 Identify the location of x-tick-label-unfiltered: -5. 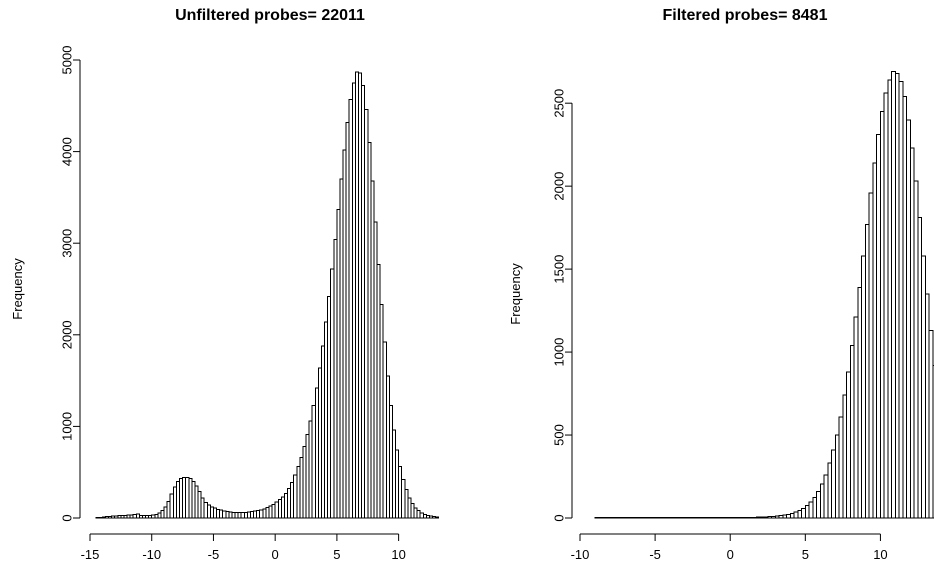
(214, 554).